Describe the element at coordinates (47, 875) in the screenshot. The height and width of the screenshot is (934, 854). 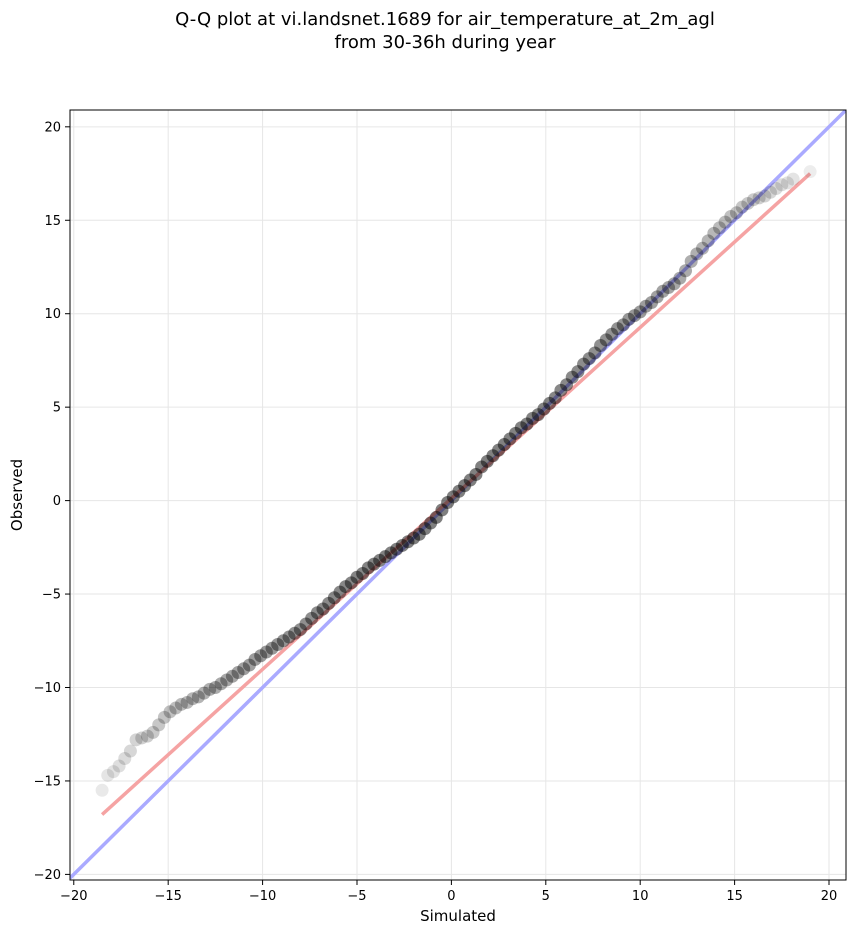
I see `y-tick-label: −20` at that location.